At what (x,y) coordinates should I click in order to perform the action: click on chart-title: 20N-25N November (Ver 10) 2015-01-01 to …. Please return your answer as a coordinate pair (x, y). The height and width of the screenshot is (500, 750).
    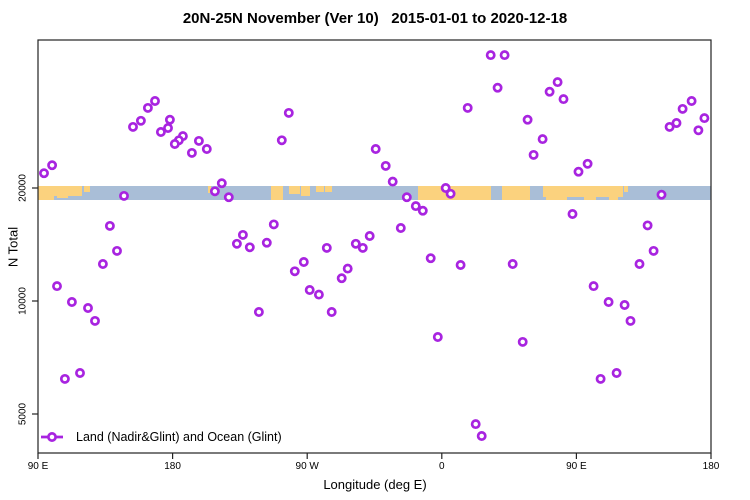
    Looking at the image, I should click on (375, 18).